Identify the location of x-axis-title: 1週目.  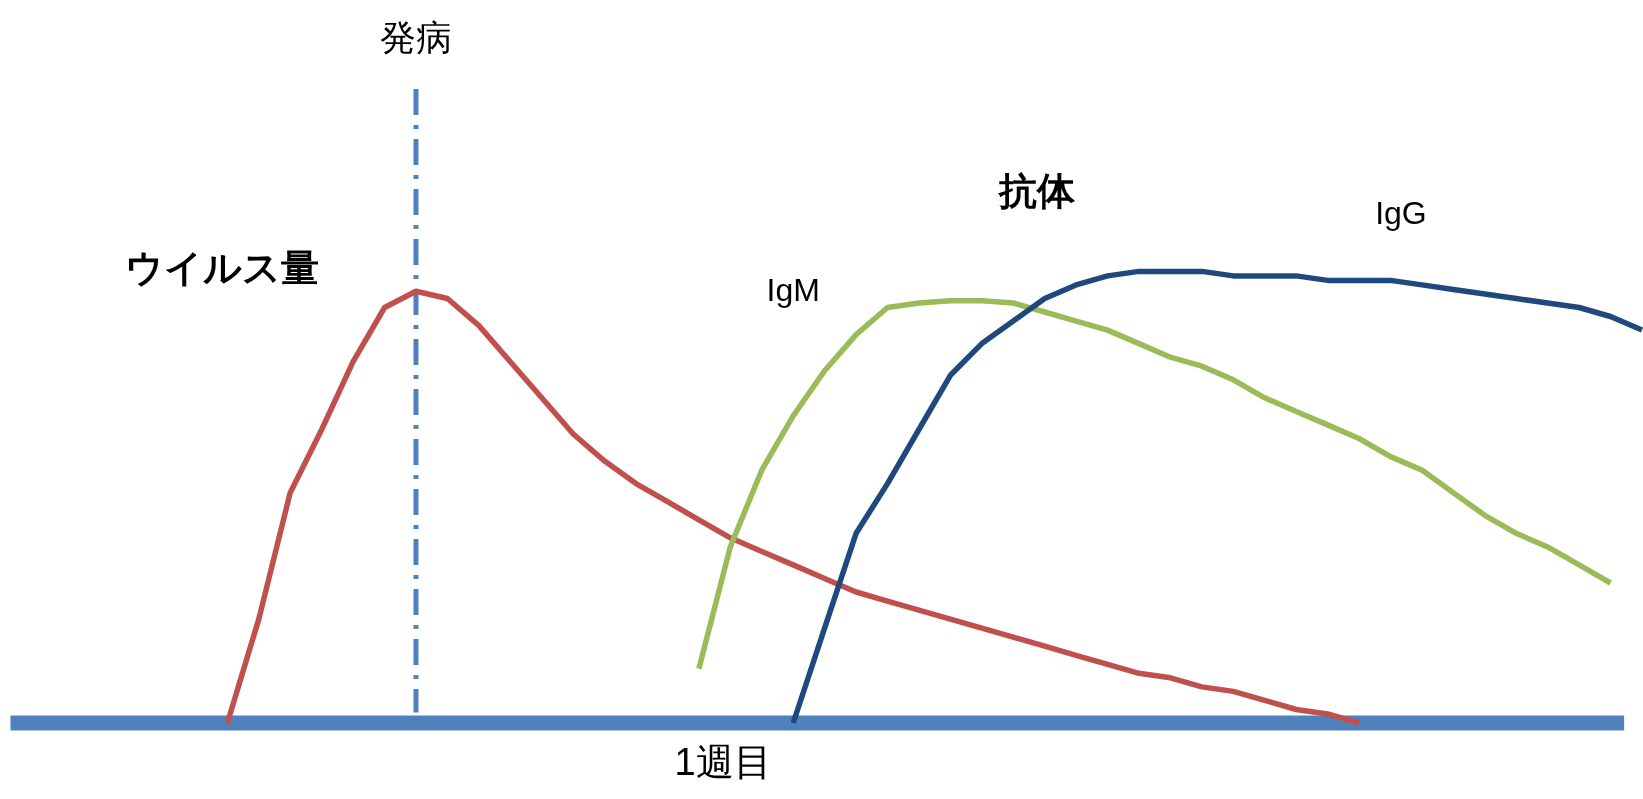
(723, 762).